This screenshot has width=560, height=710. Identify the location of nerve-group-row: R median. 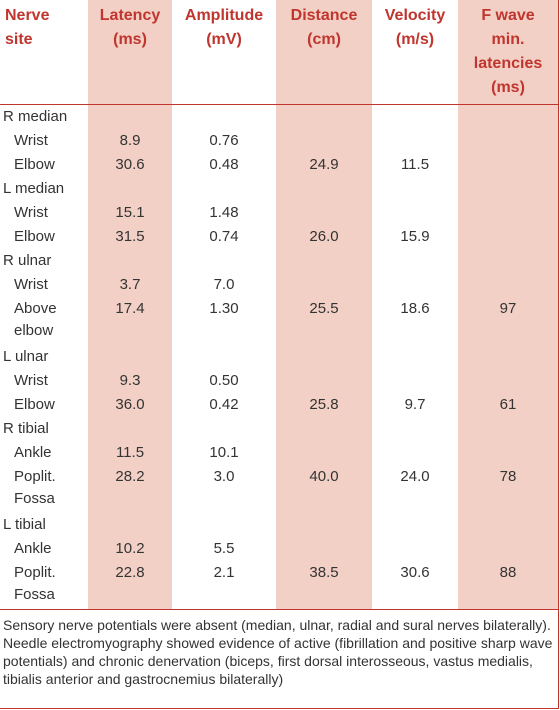
(279, 117).